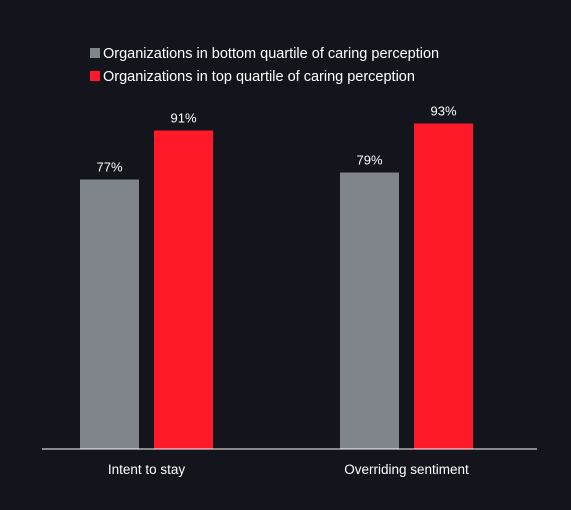 This screenshot has height=510, width=571. Describe the element at coordinates (406, 469) in the screenshot. I see `category-label-2: Overriding sentiment` at that location.